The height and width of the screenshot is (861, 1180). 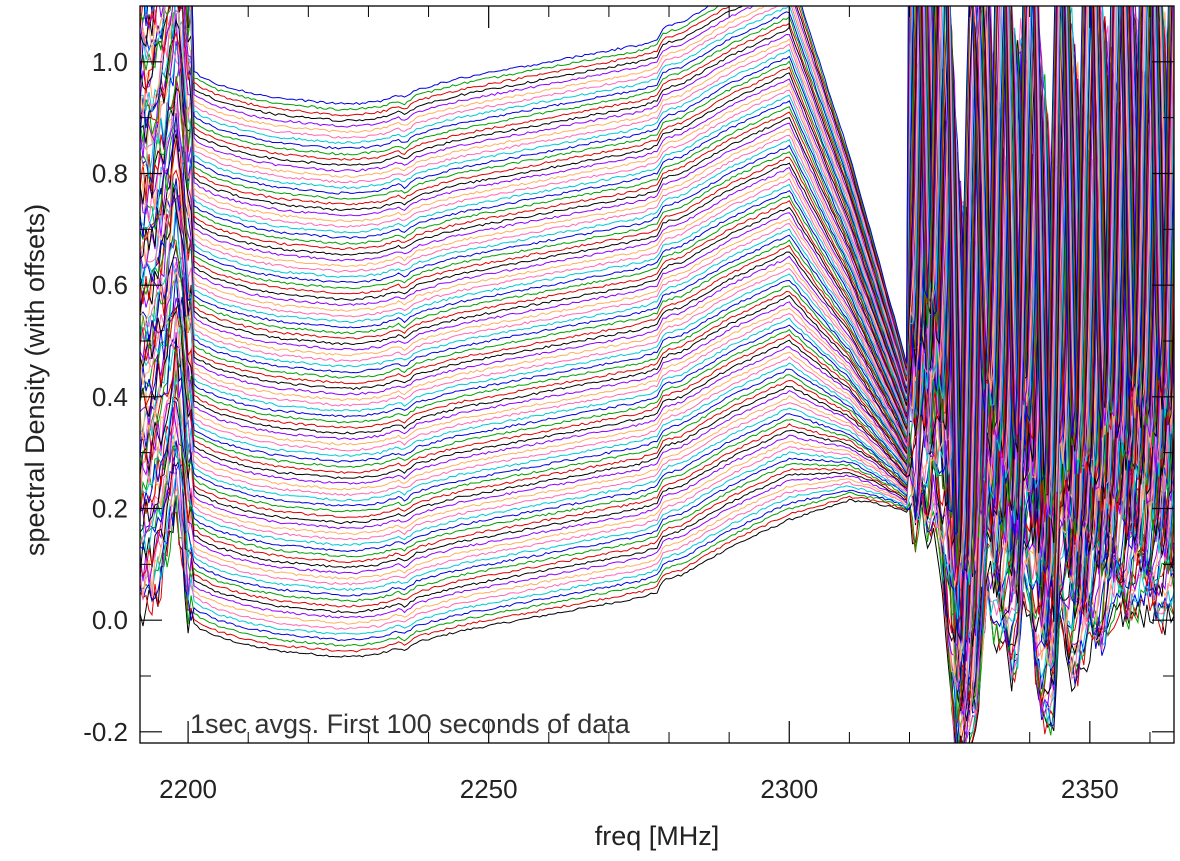 I want to click on y-tick-label-6: 1.0, so click(x=110, y=62).